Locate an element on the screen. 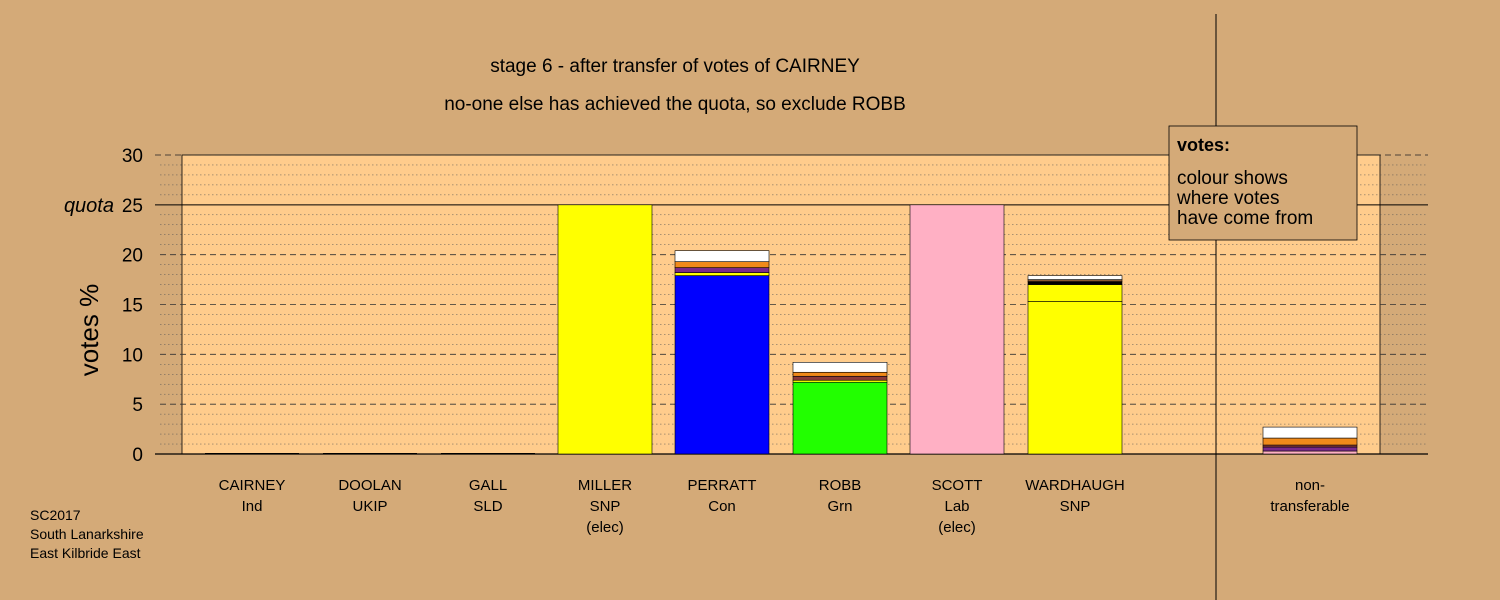  footer-line-2: South Lanarkshire is located at coordinates (87, 534).